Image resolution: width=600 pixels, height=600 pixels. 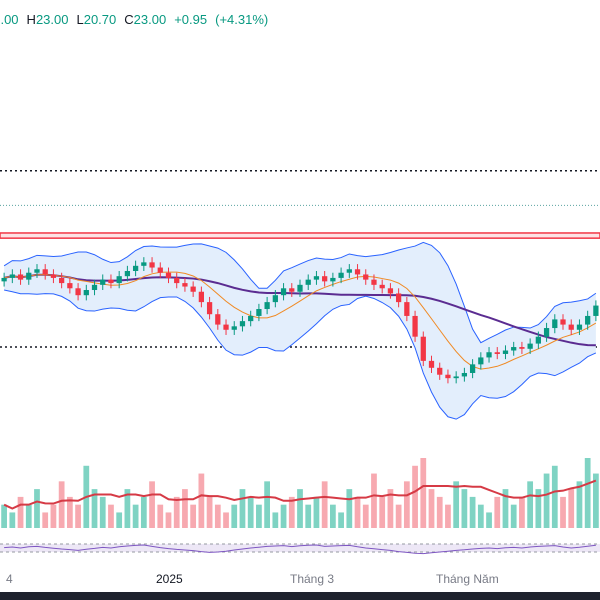 I want to click on low-label: L, so click(x=80, y=19).